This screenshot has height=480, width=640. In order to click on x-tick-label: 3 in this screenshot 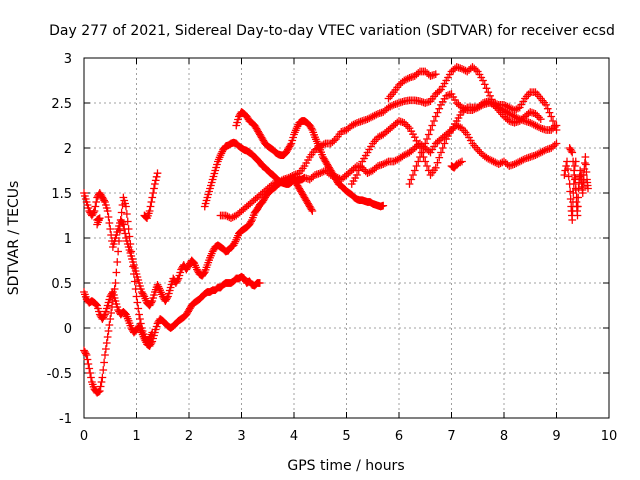, I will do `click(241, 436)`.